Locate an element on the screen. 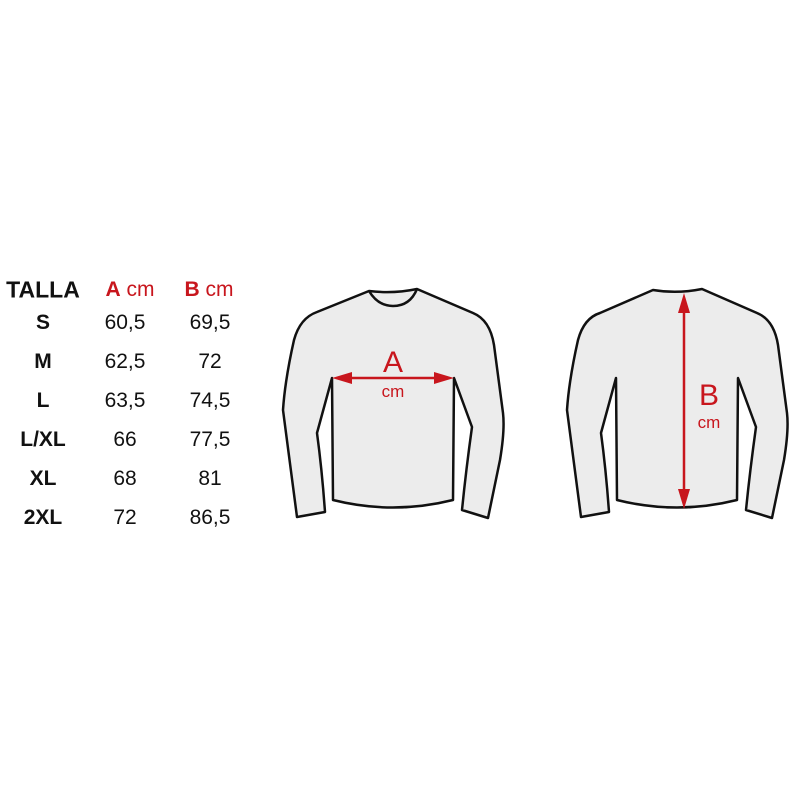 The height and width of the screenshot is (800, 800). row-size-cell: S is located at coordinates (43, 322).